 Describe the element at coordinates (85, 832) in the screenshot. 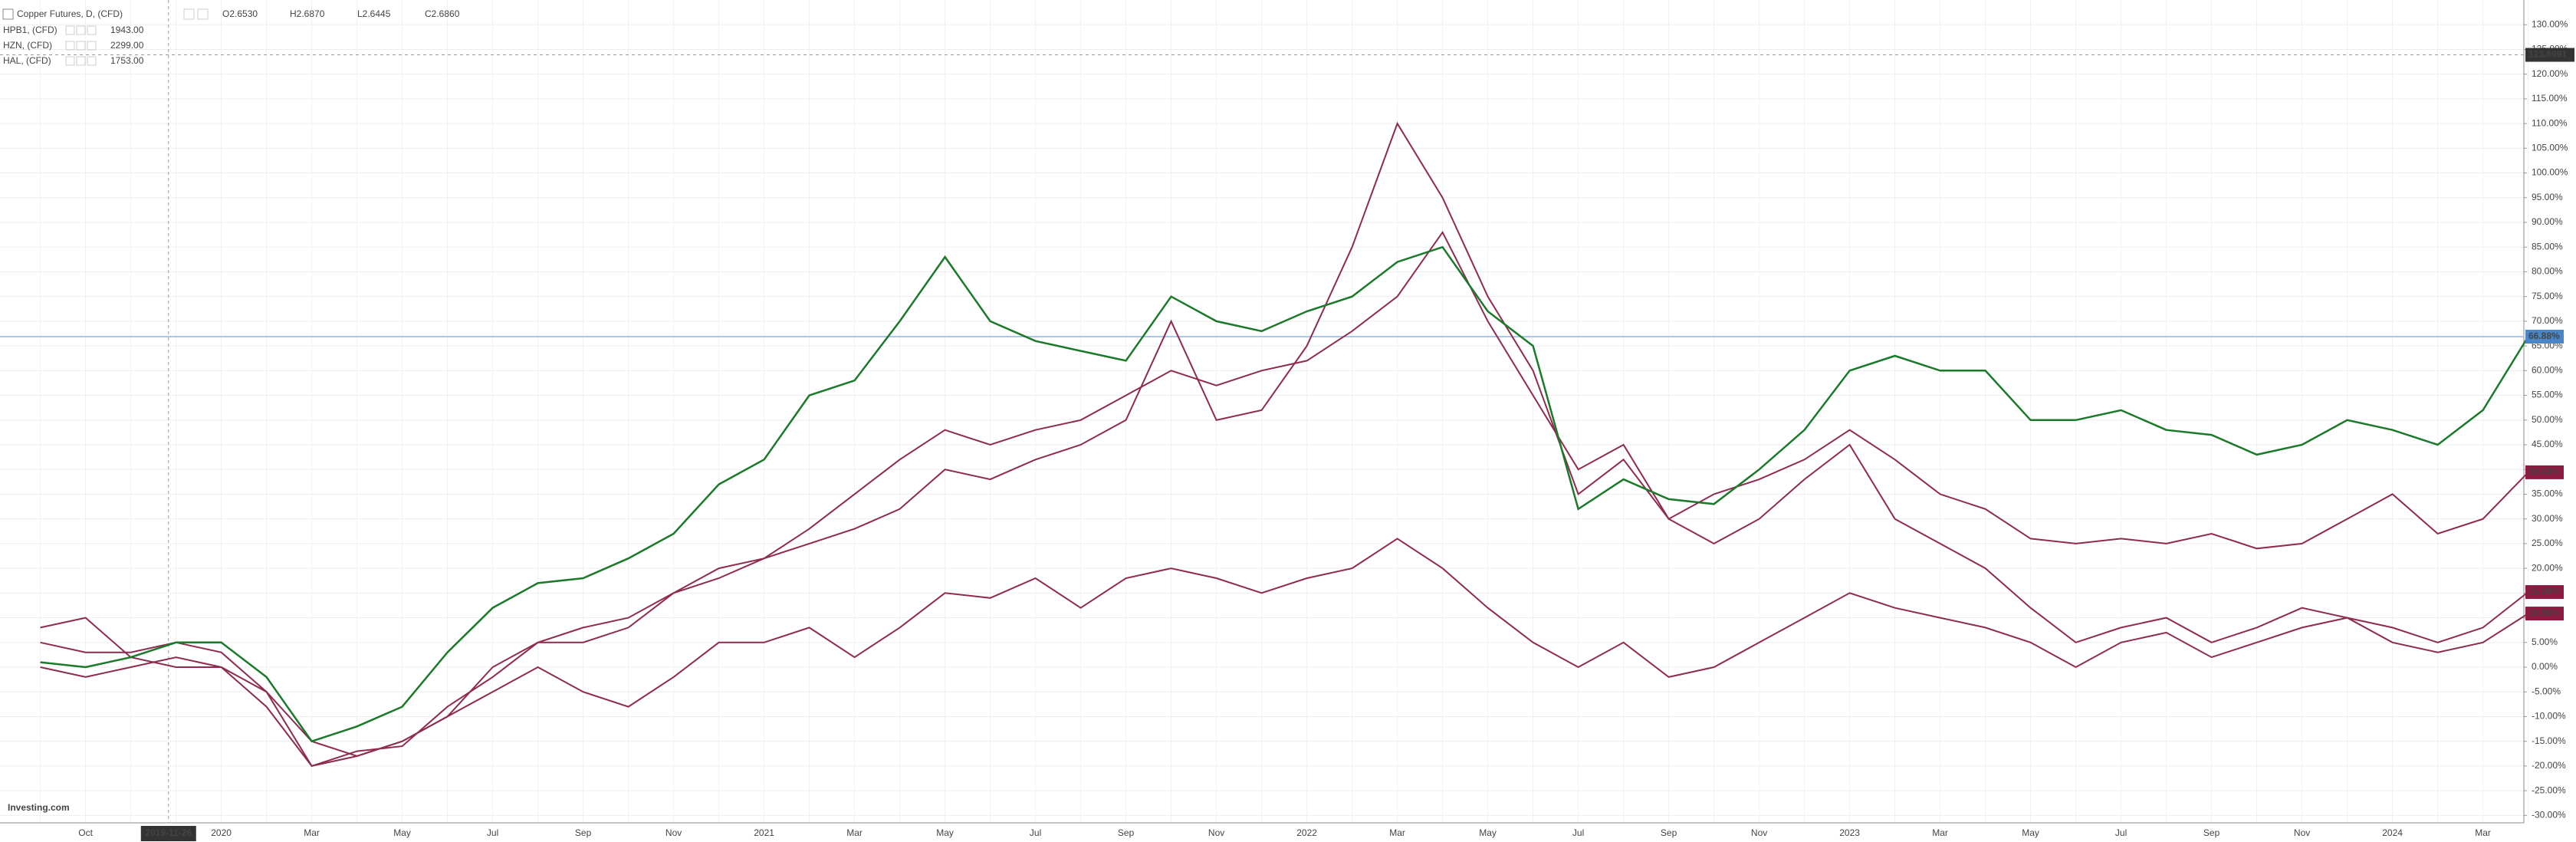

I see `x-tick-label: Oct` at that location.